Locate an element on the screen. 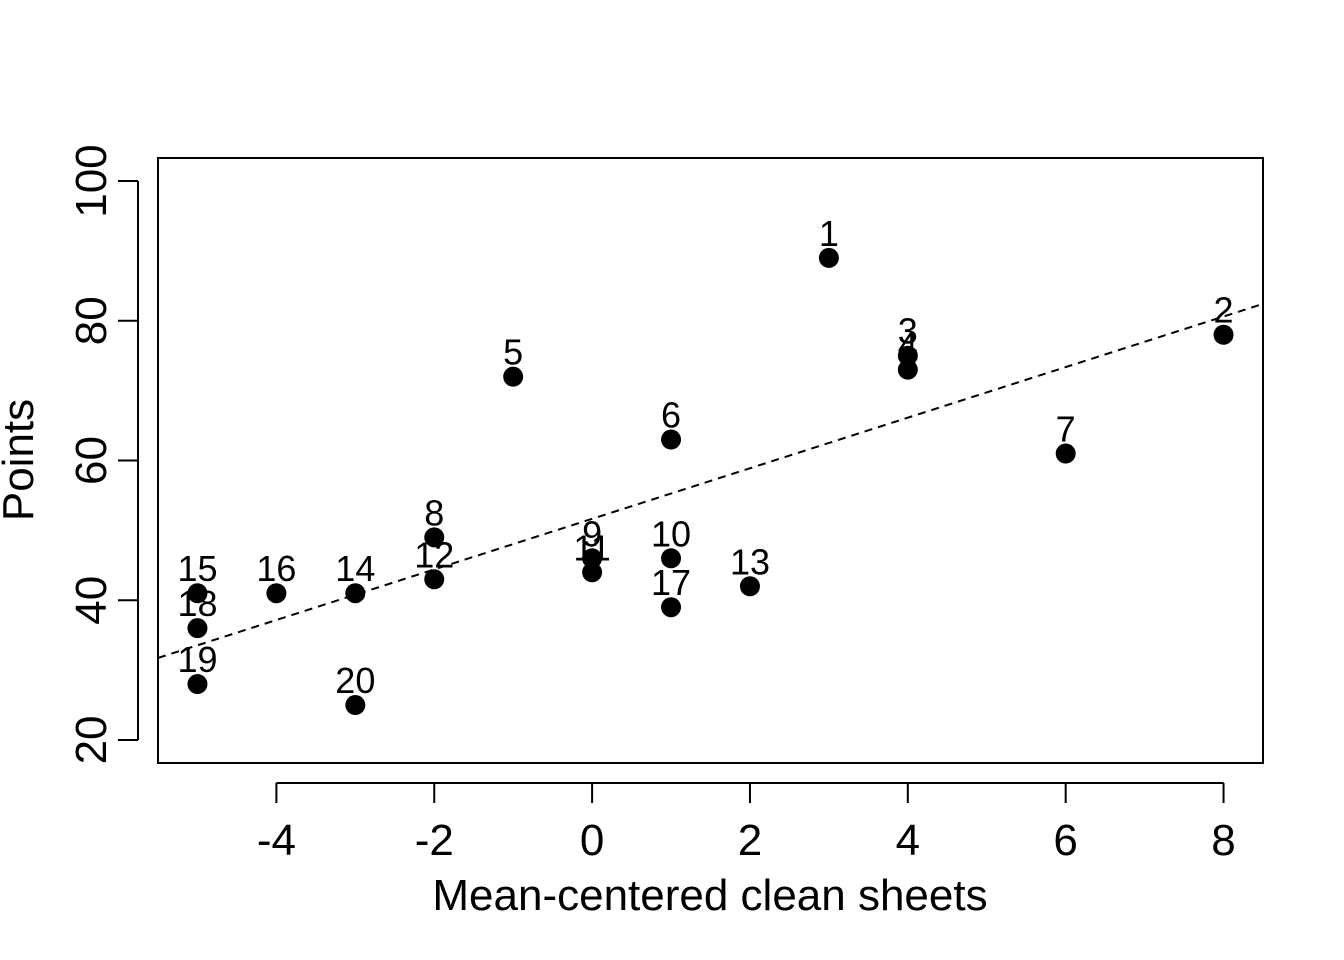 The image size is (1344, 960). y-tick-label: 20 is located at coordinates (91, 739).